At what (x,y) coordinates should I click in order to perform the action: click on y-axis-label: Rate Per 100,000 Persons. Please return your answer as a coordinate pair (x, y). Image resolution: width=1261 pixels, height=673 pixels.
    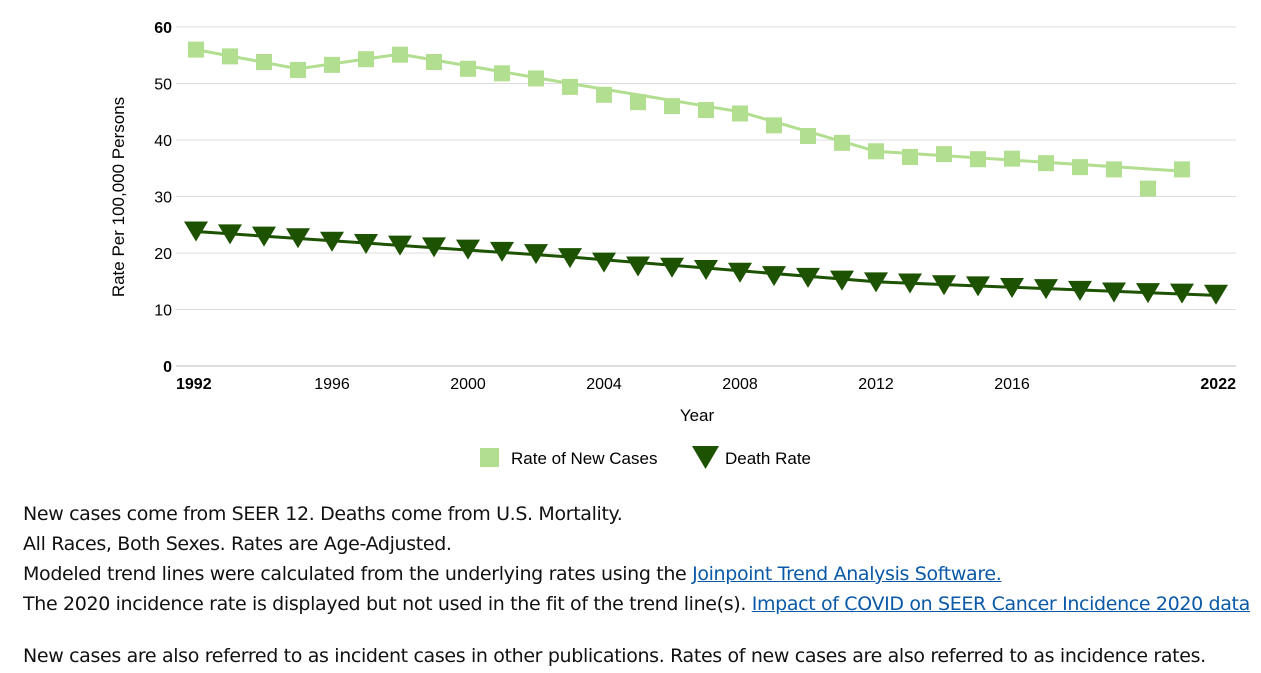
    Looking at the image, I should click on (118, 197).